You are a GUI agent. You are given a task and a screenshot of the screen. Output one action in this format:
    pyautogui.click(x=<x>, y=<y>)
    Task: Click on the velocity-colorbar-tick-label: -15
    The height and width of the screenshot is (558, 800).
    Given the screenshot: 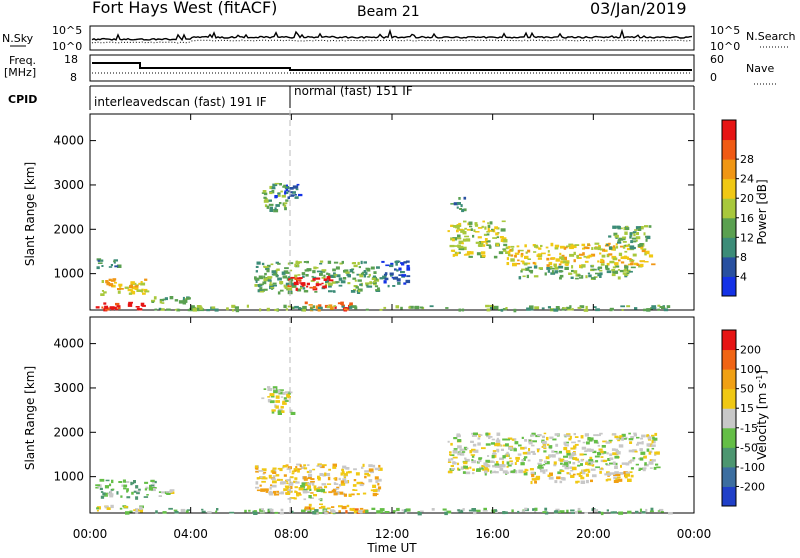 What is the action you would take?
    pyautogui.click(x=749, y=428)
    